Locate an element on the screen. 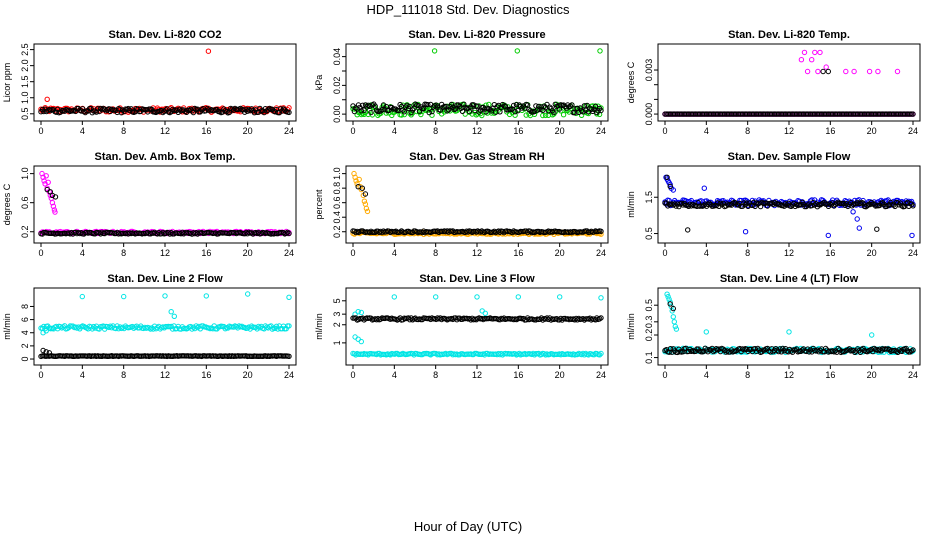 This screenshot has width=936, height=540. panel-title: Stan. Dev. Line 2 Flow is located at coordinates (165, 279).